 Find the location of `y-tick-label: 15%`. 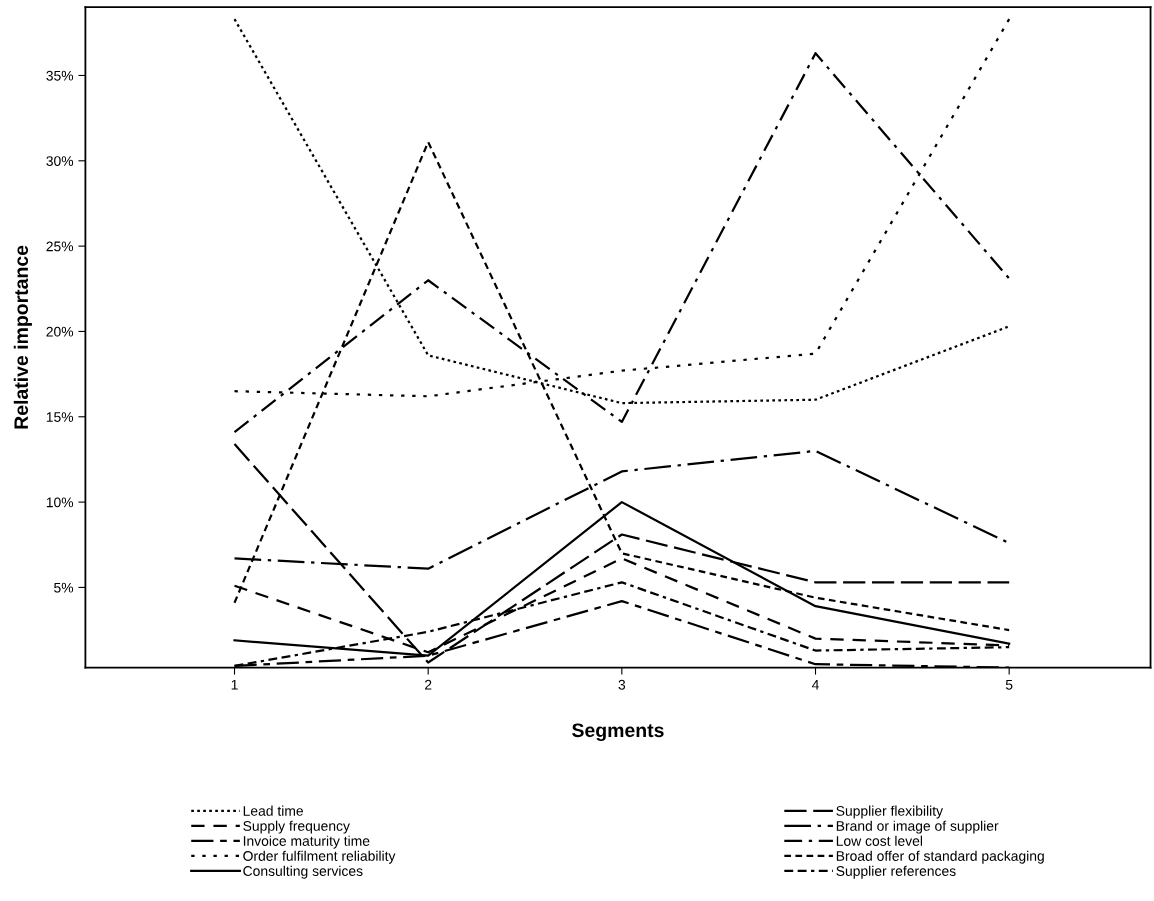

y-tick-label: 15% is located at coordinates (60, 417).